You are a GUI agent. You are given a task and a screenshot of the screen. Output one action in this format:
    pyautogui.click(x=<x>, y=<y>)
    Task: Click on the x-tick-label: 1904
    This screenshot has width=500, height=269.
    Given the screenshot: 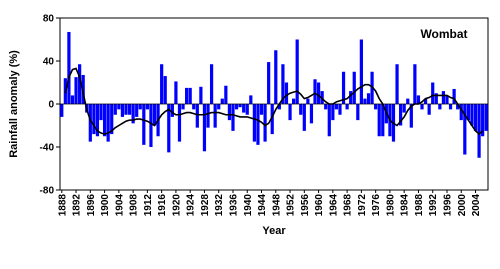 What is the action you would take?
    pyautogui.click(x=119, y=205)
    